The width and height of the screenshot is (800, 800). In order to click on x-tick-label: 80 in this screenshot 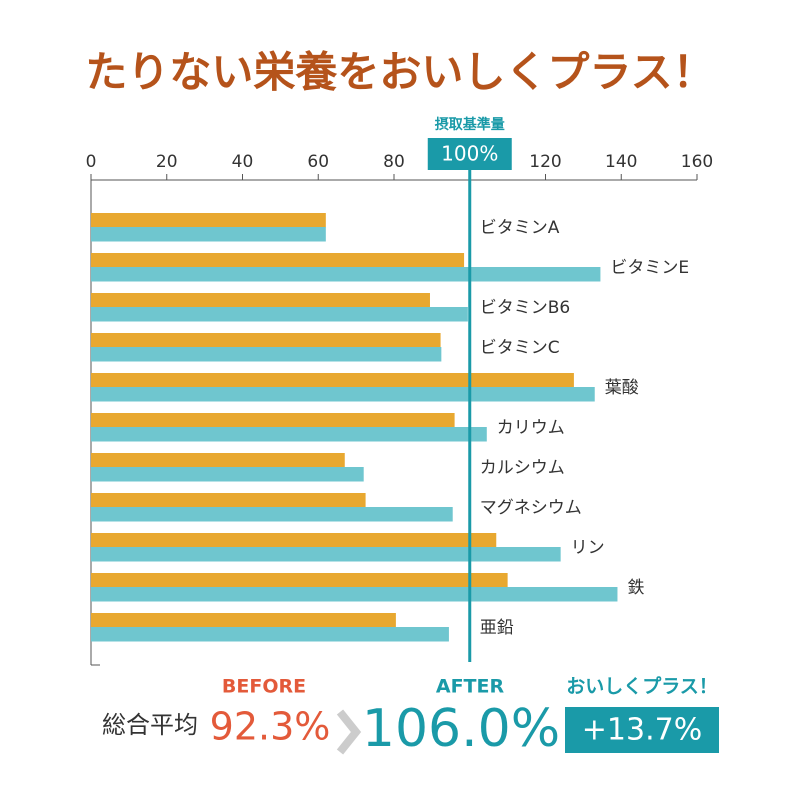, I will do `click(394, 162)`.